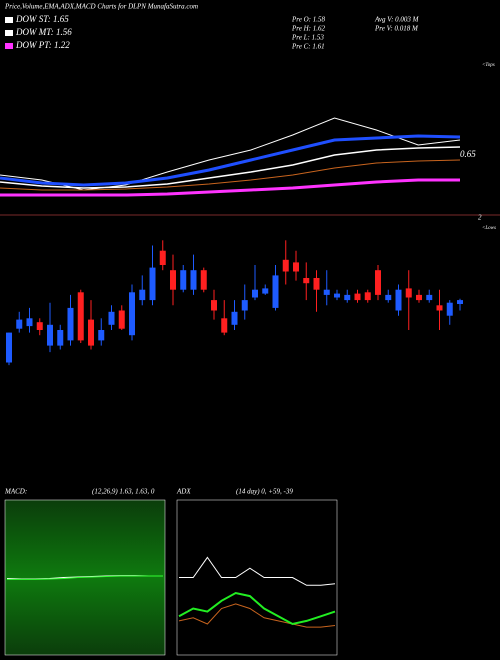 Image resolution: width=500 pixels, height=660 pixels. What do you see at coordinates (308, 20) in the screenshot?
I see `ohlc: Pre O: 1.58` at bounding box center [308, 20].